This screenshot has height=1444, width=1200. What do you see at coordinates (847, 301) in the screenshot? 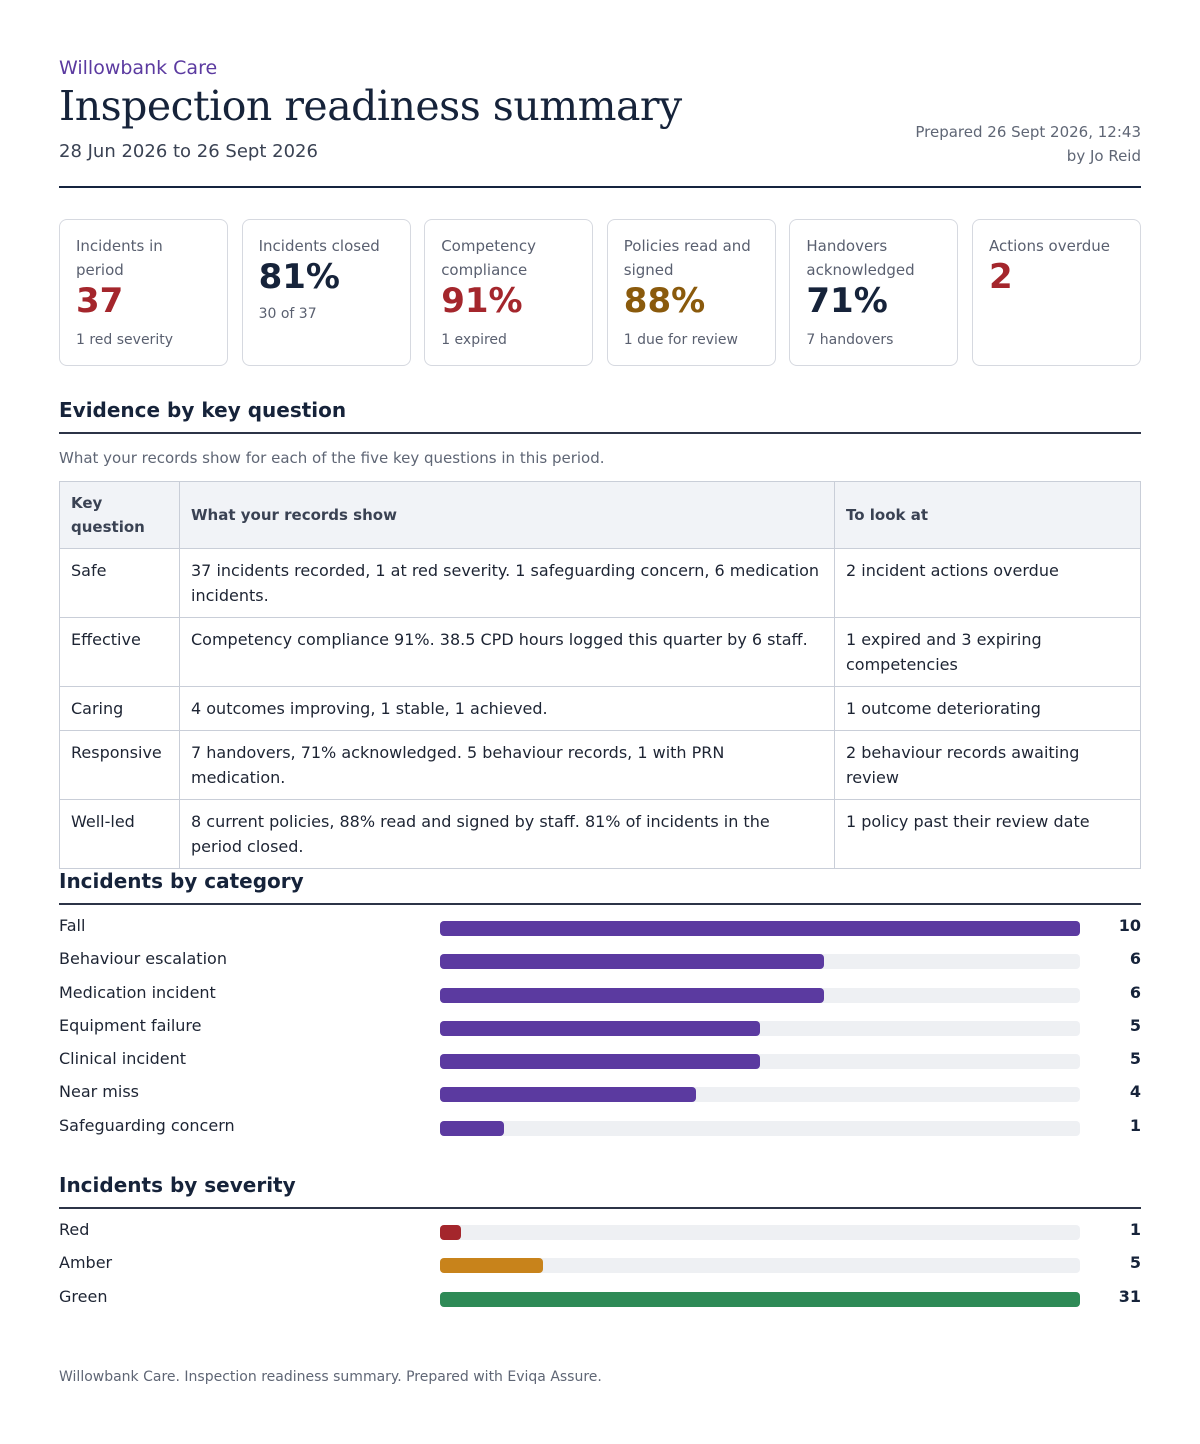
I see `kpi-value: 71%` at bounding box center [847, 301].